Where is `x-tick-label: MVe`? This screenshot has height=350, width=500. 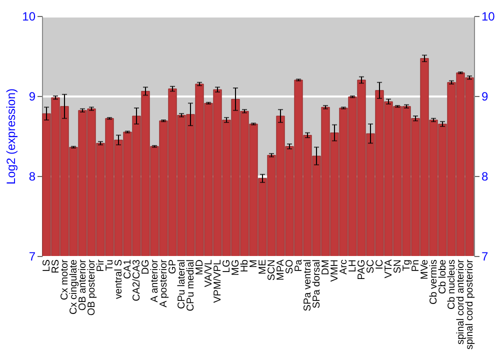
x-tick-label: MVe is located at coordinates (425, 269).